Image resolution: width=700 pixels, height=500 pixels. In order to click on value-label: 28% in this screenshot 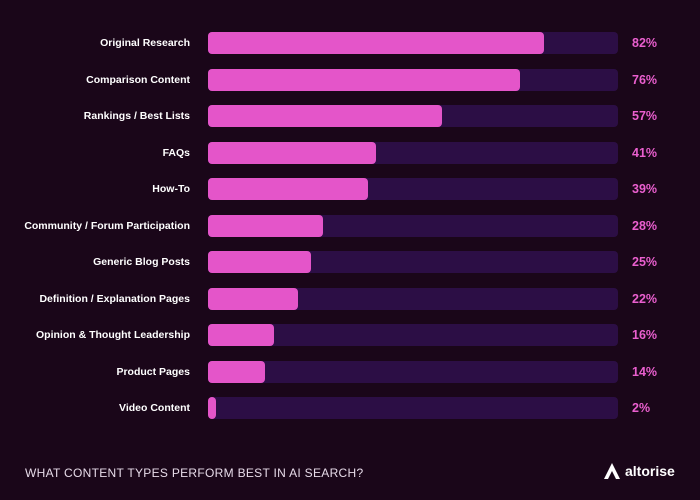, I will do `click(645, 225)`.